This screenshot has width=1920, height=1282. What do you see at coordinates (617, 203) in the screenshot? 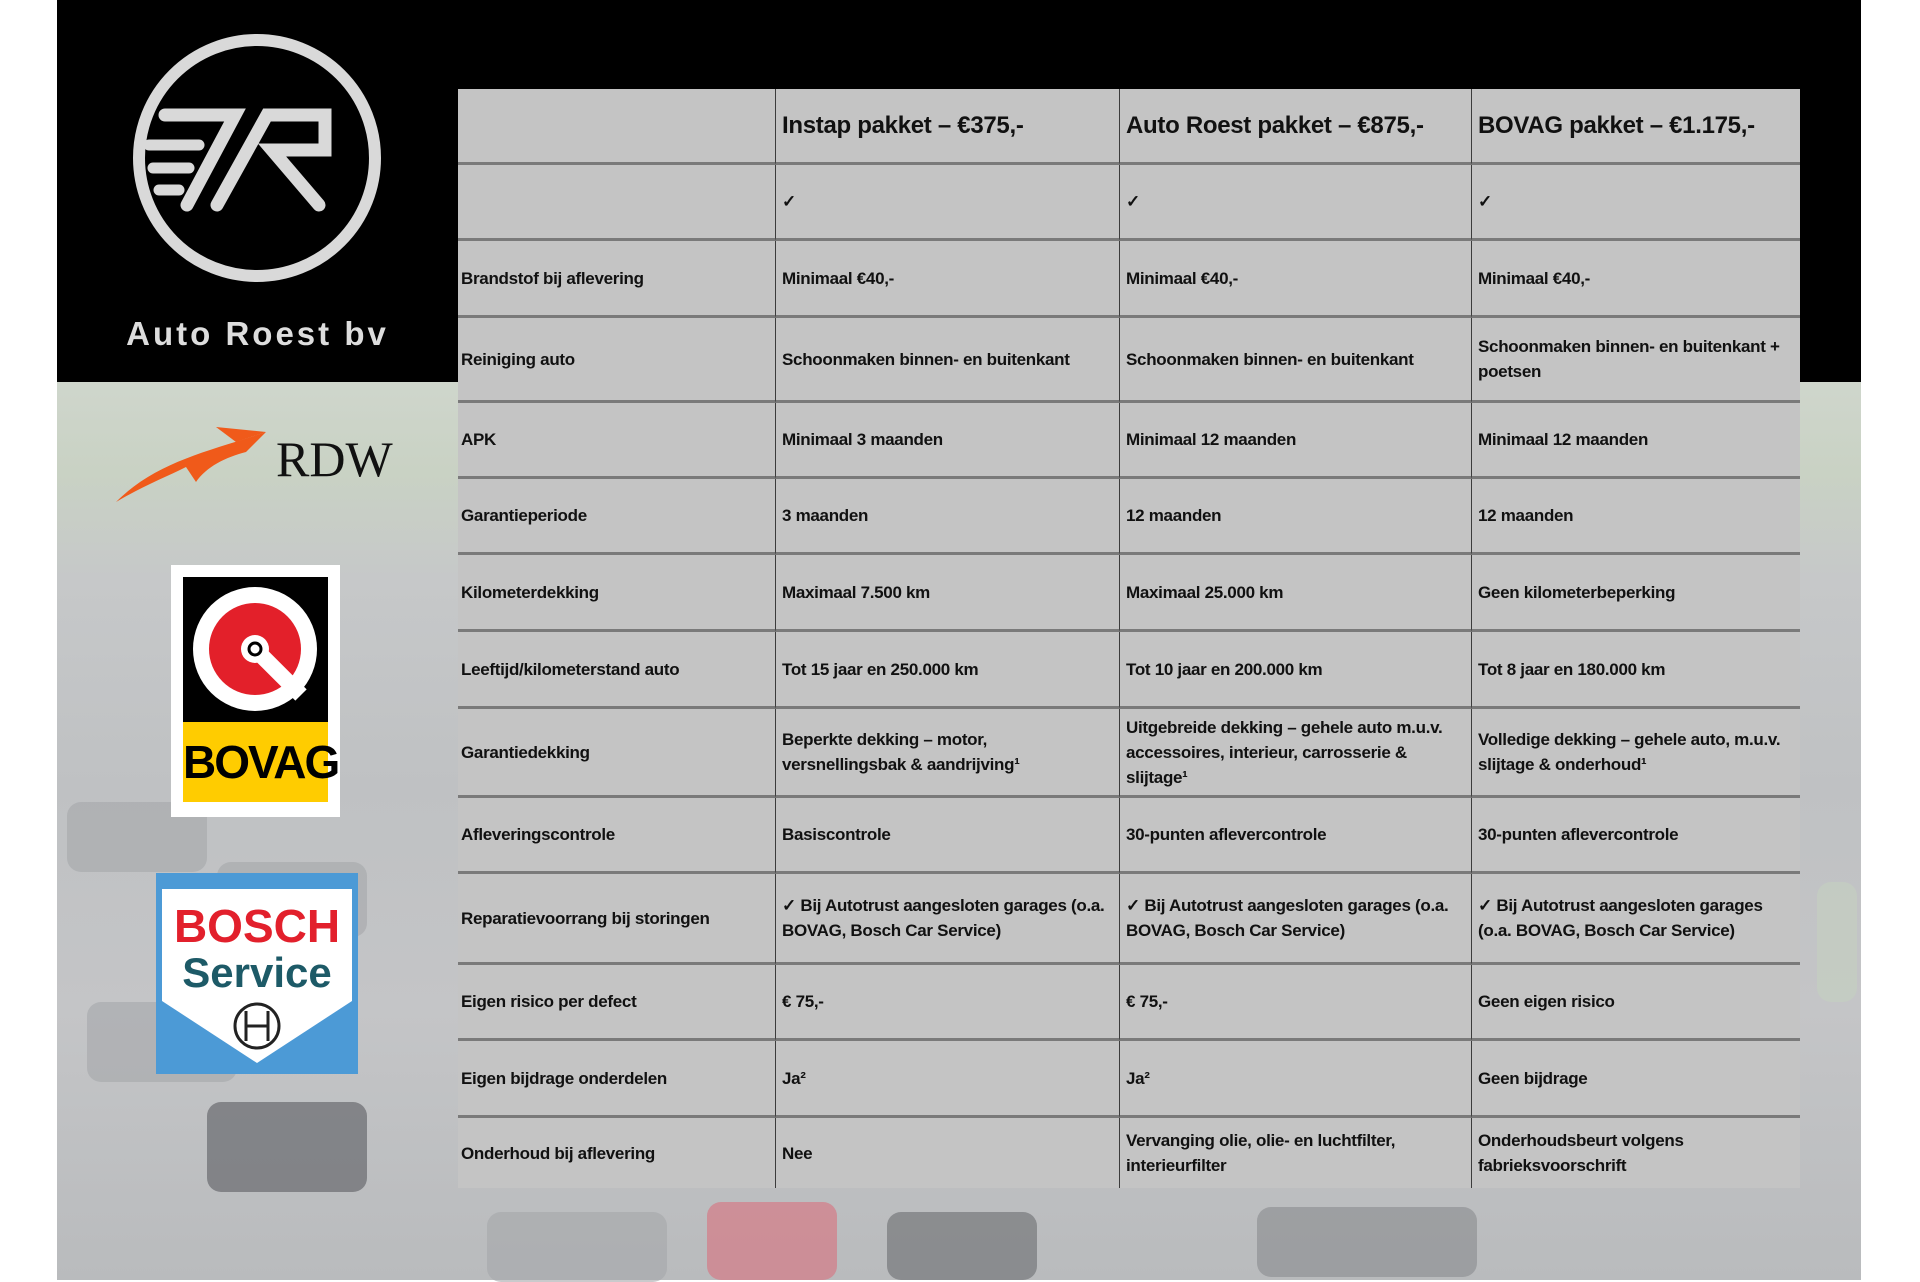
I see `row-label` at bounding box center [617, 203].